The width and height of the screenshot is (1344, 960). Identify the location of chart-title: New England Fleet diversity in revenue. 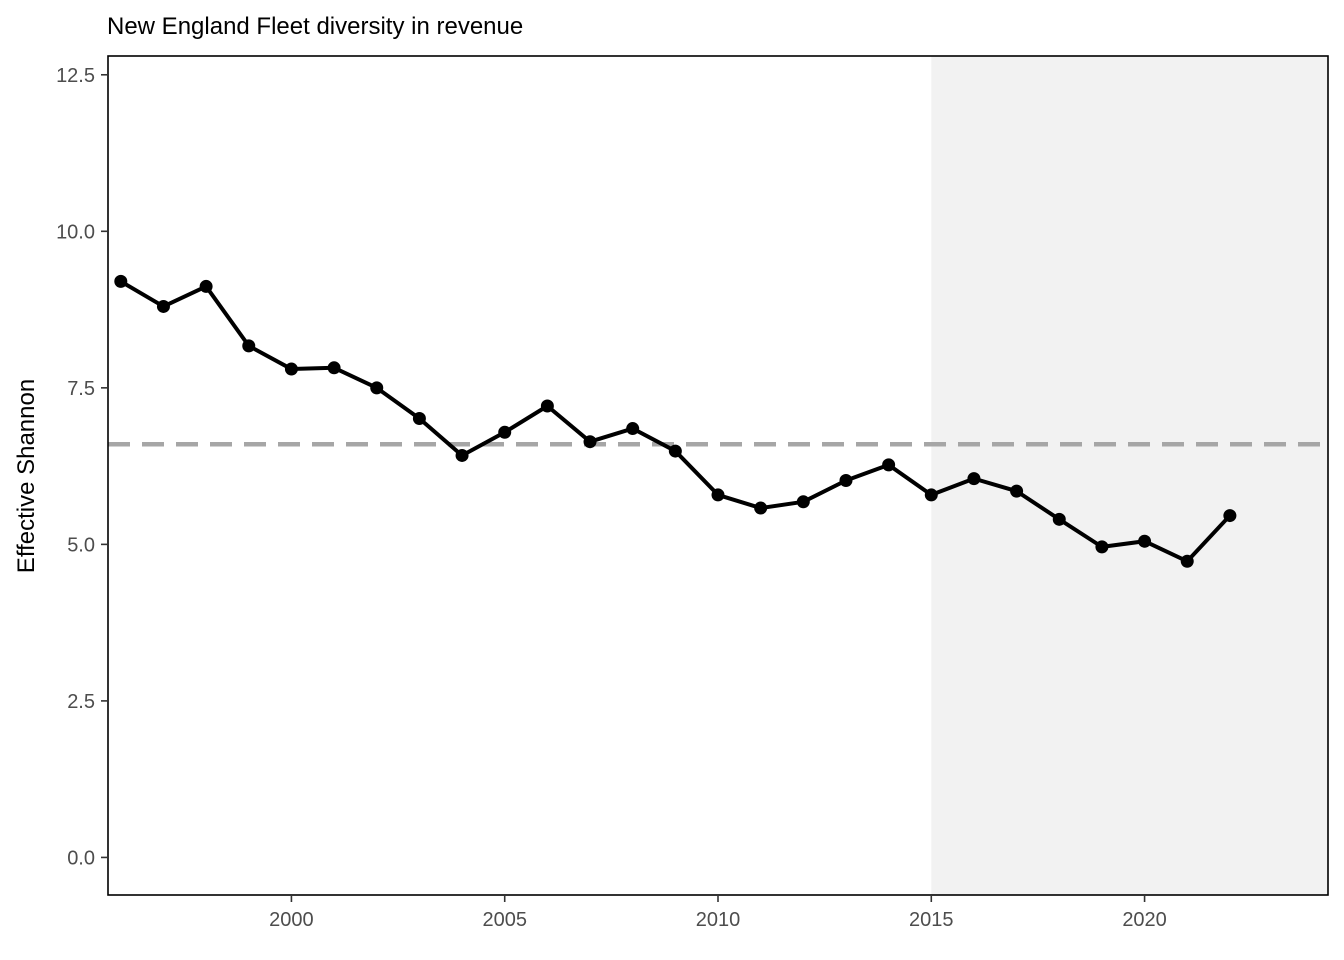
(315, 26).